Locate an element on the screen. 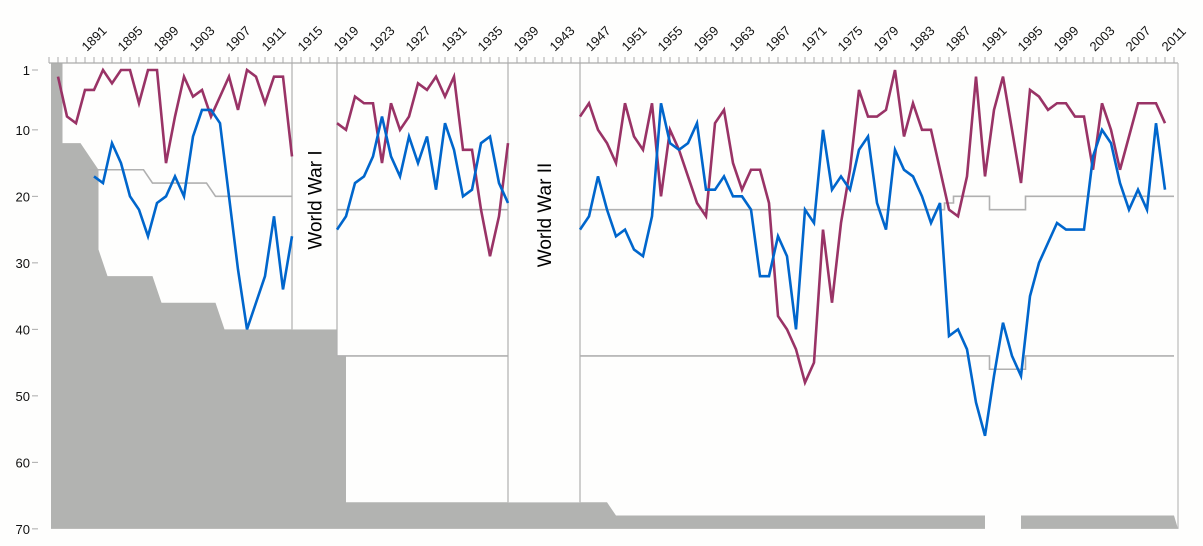  x-tick-label: 1919 is located at coordinates (346, 38).